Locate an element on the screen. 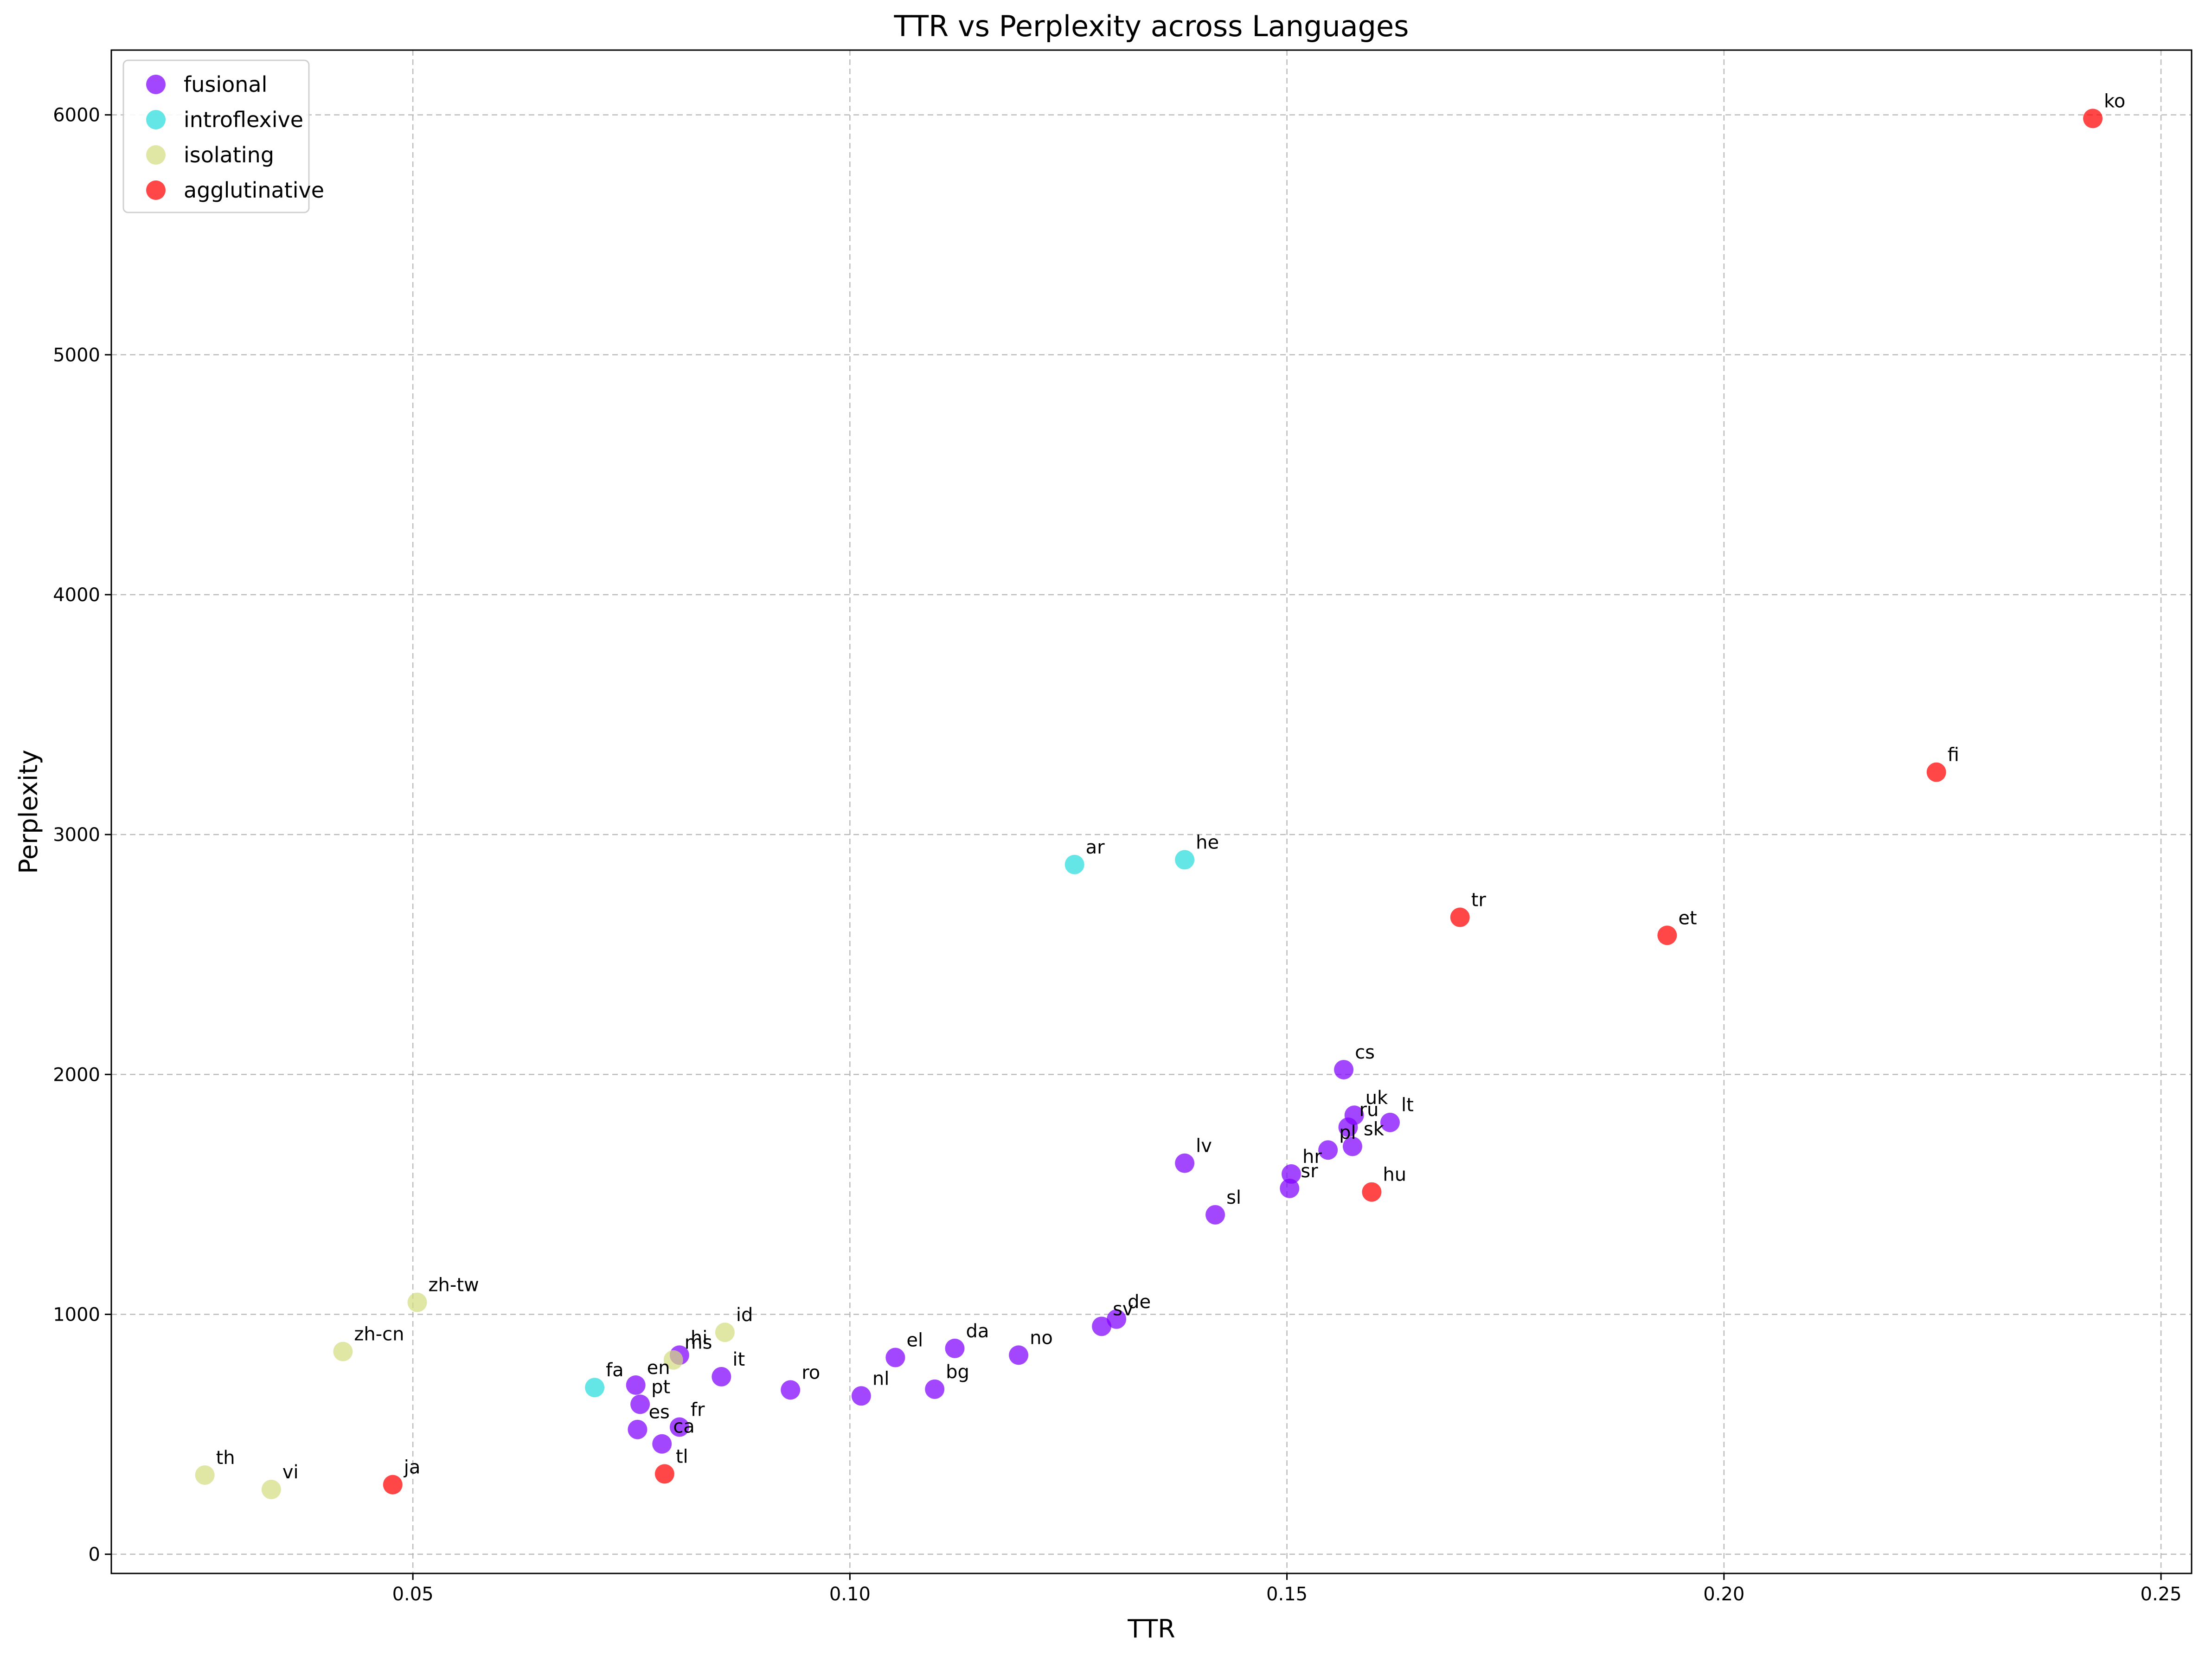 The width and height of the screenshot is (2212, 1656). point-label-id: id is located at coordinates (744, 1315).